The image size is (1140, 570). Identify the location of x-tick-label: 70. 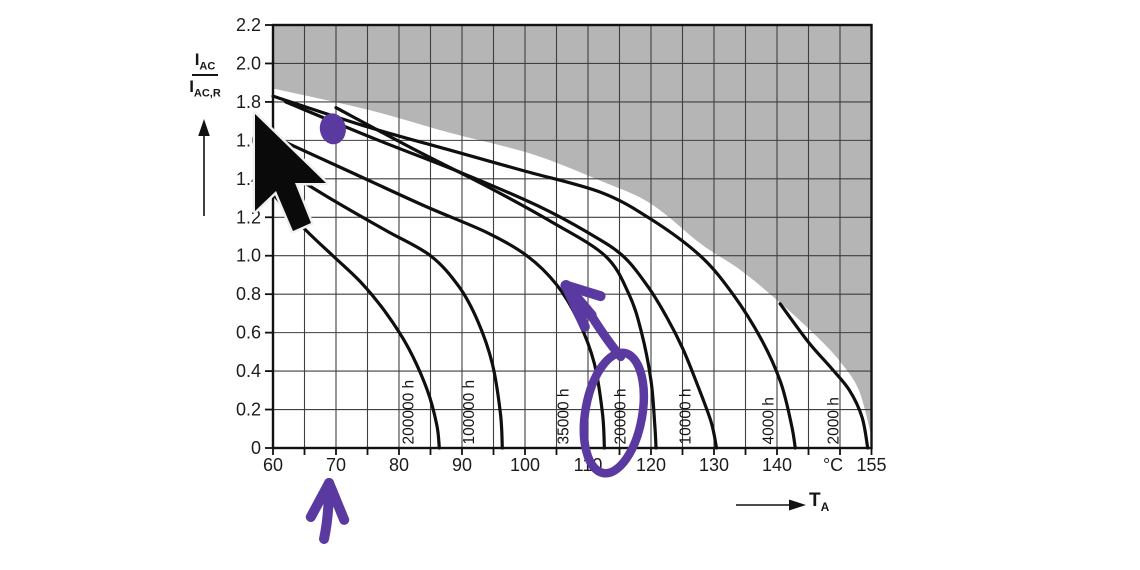
(336, 465).